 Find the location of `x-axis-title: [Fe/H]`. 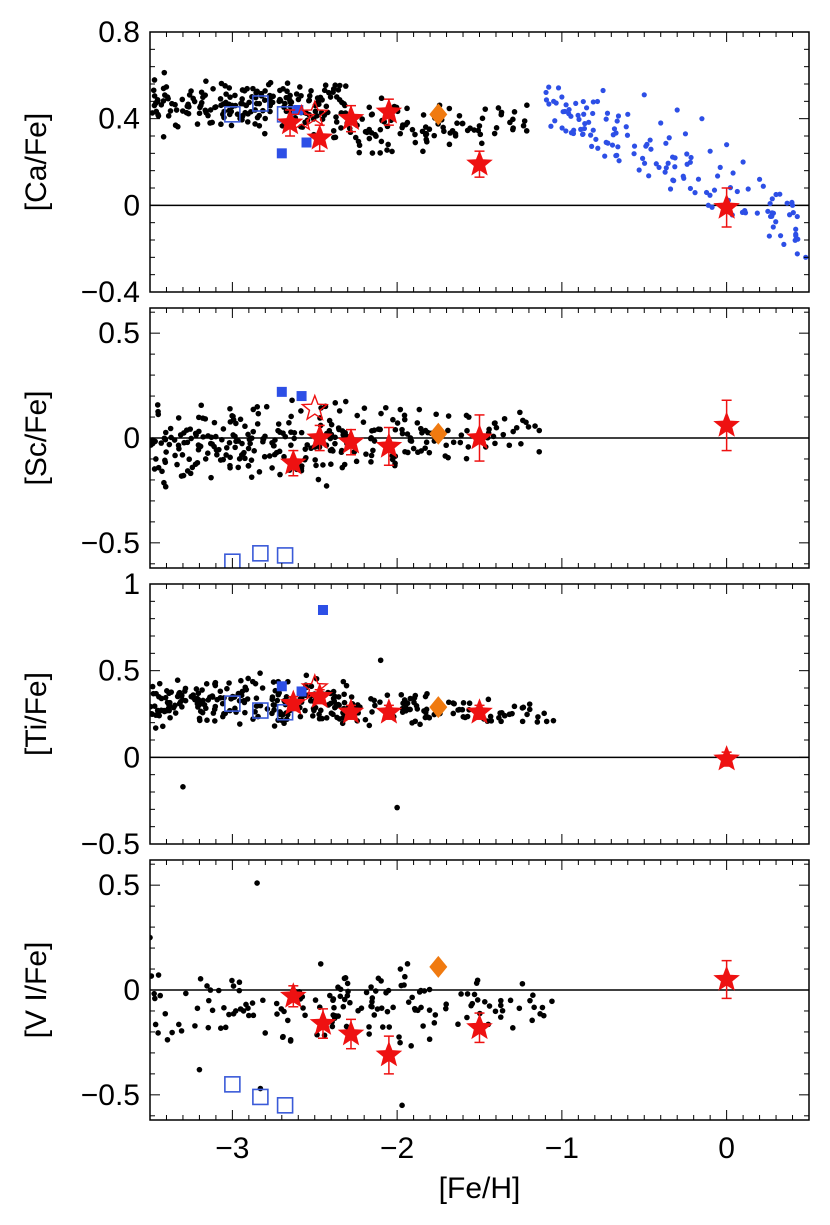

x-axis-title: [Fe/H] is located at coordinates (480, 1188).